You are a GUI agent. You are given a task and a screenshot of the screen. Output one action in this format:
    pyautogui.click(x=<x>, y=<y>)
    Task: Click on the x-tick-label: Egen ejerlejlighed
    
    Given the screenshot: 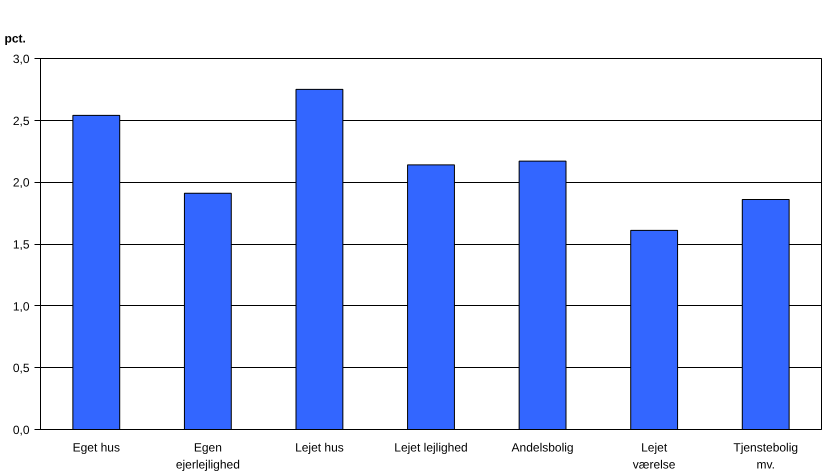 What is the action you would take?
    pyautogui.click(x=208, y=456)
    